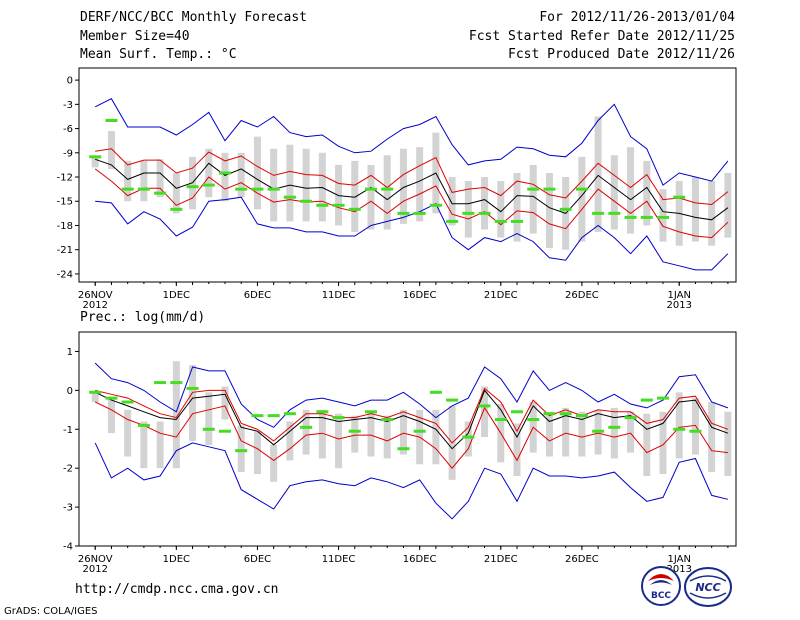  I want to click on precipitation-xtick-label: 11DEC, so click(339, 559).